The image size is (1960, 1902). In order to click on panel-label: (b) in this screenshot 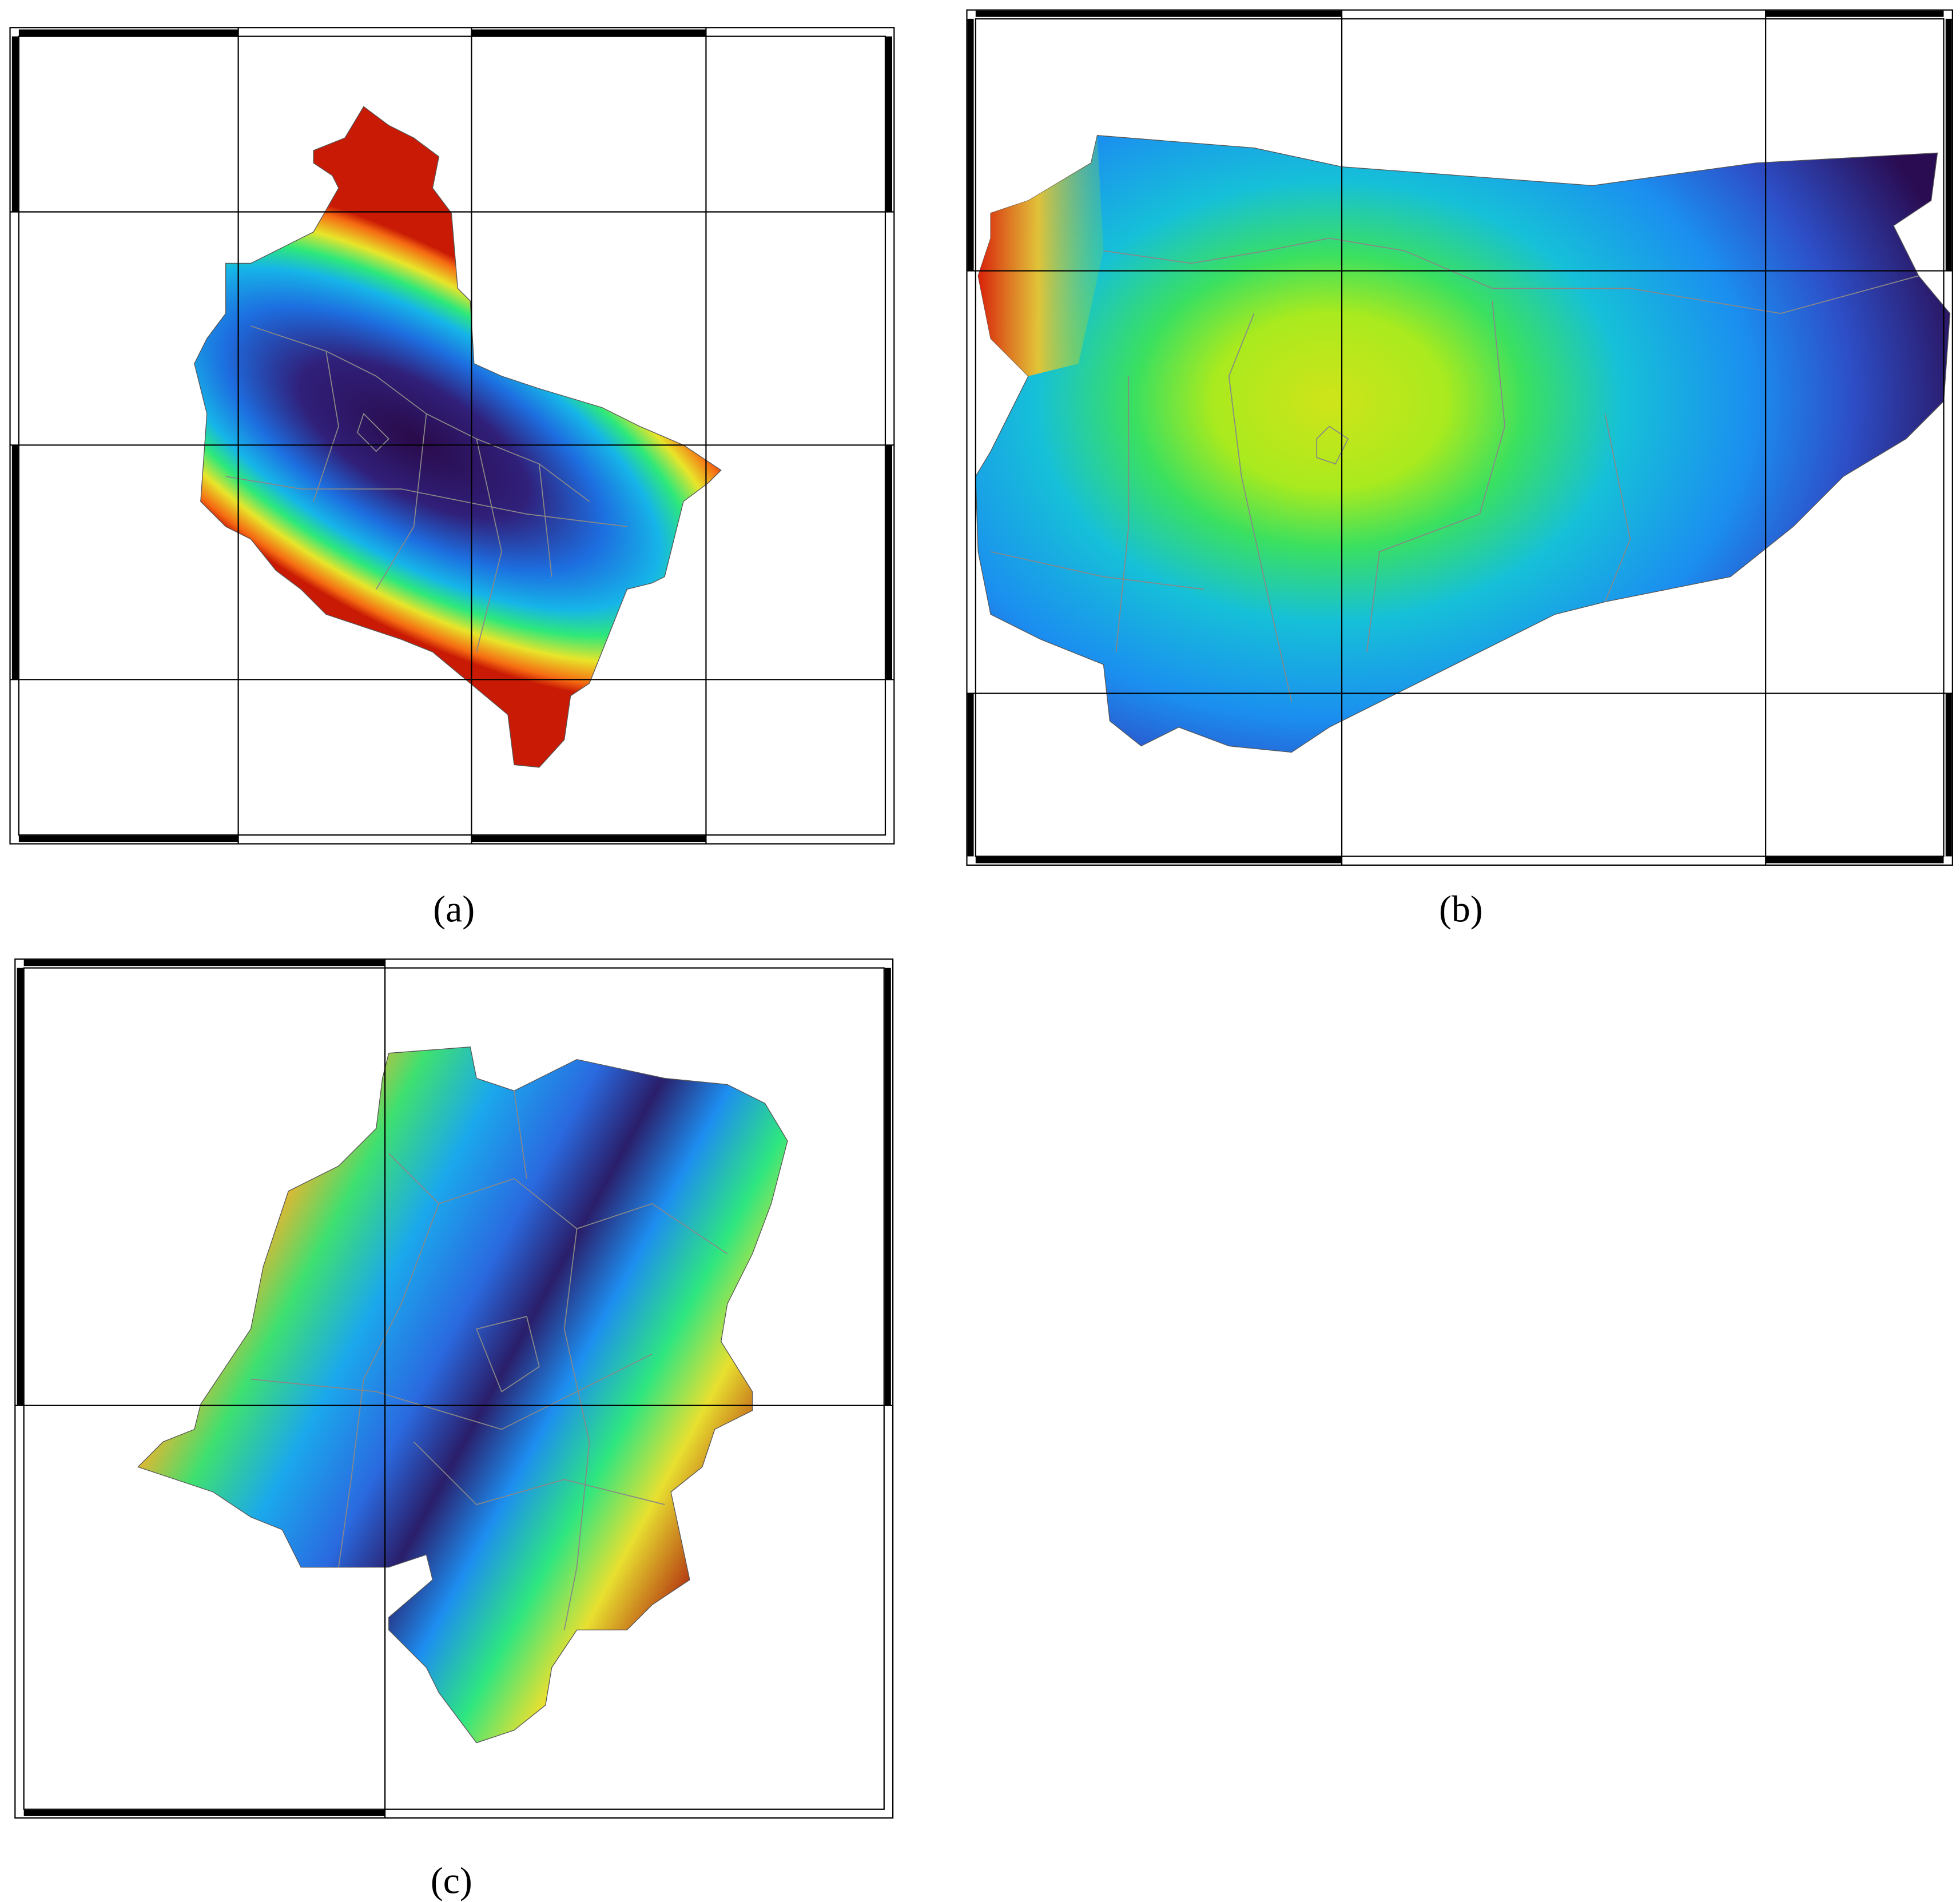, I will do `click(1461, 909)`.